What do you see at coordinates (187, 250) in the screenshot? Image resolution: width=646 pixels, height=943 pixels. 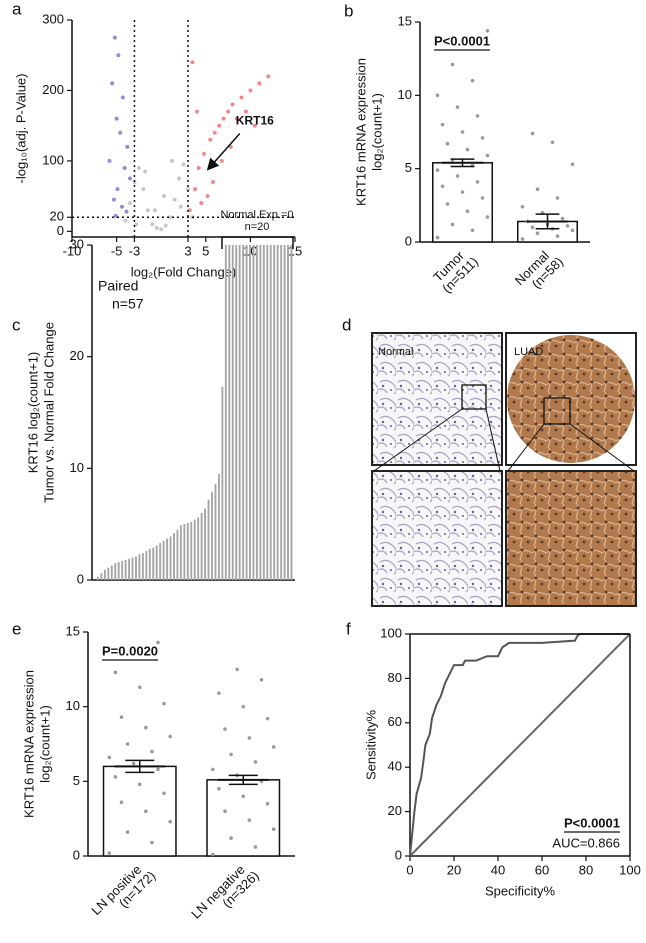 I see `x-tick-label: 3` at bounding box center [187, 250].